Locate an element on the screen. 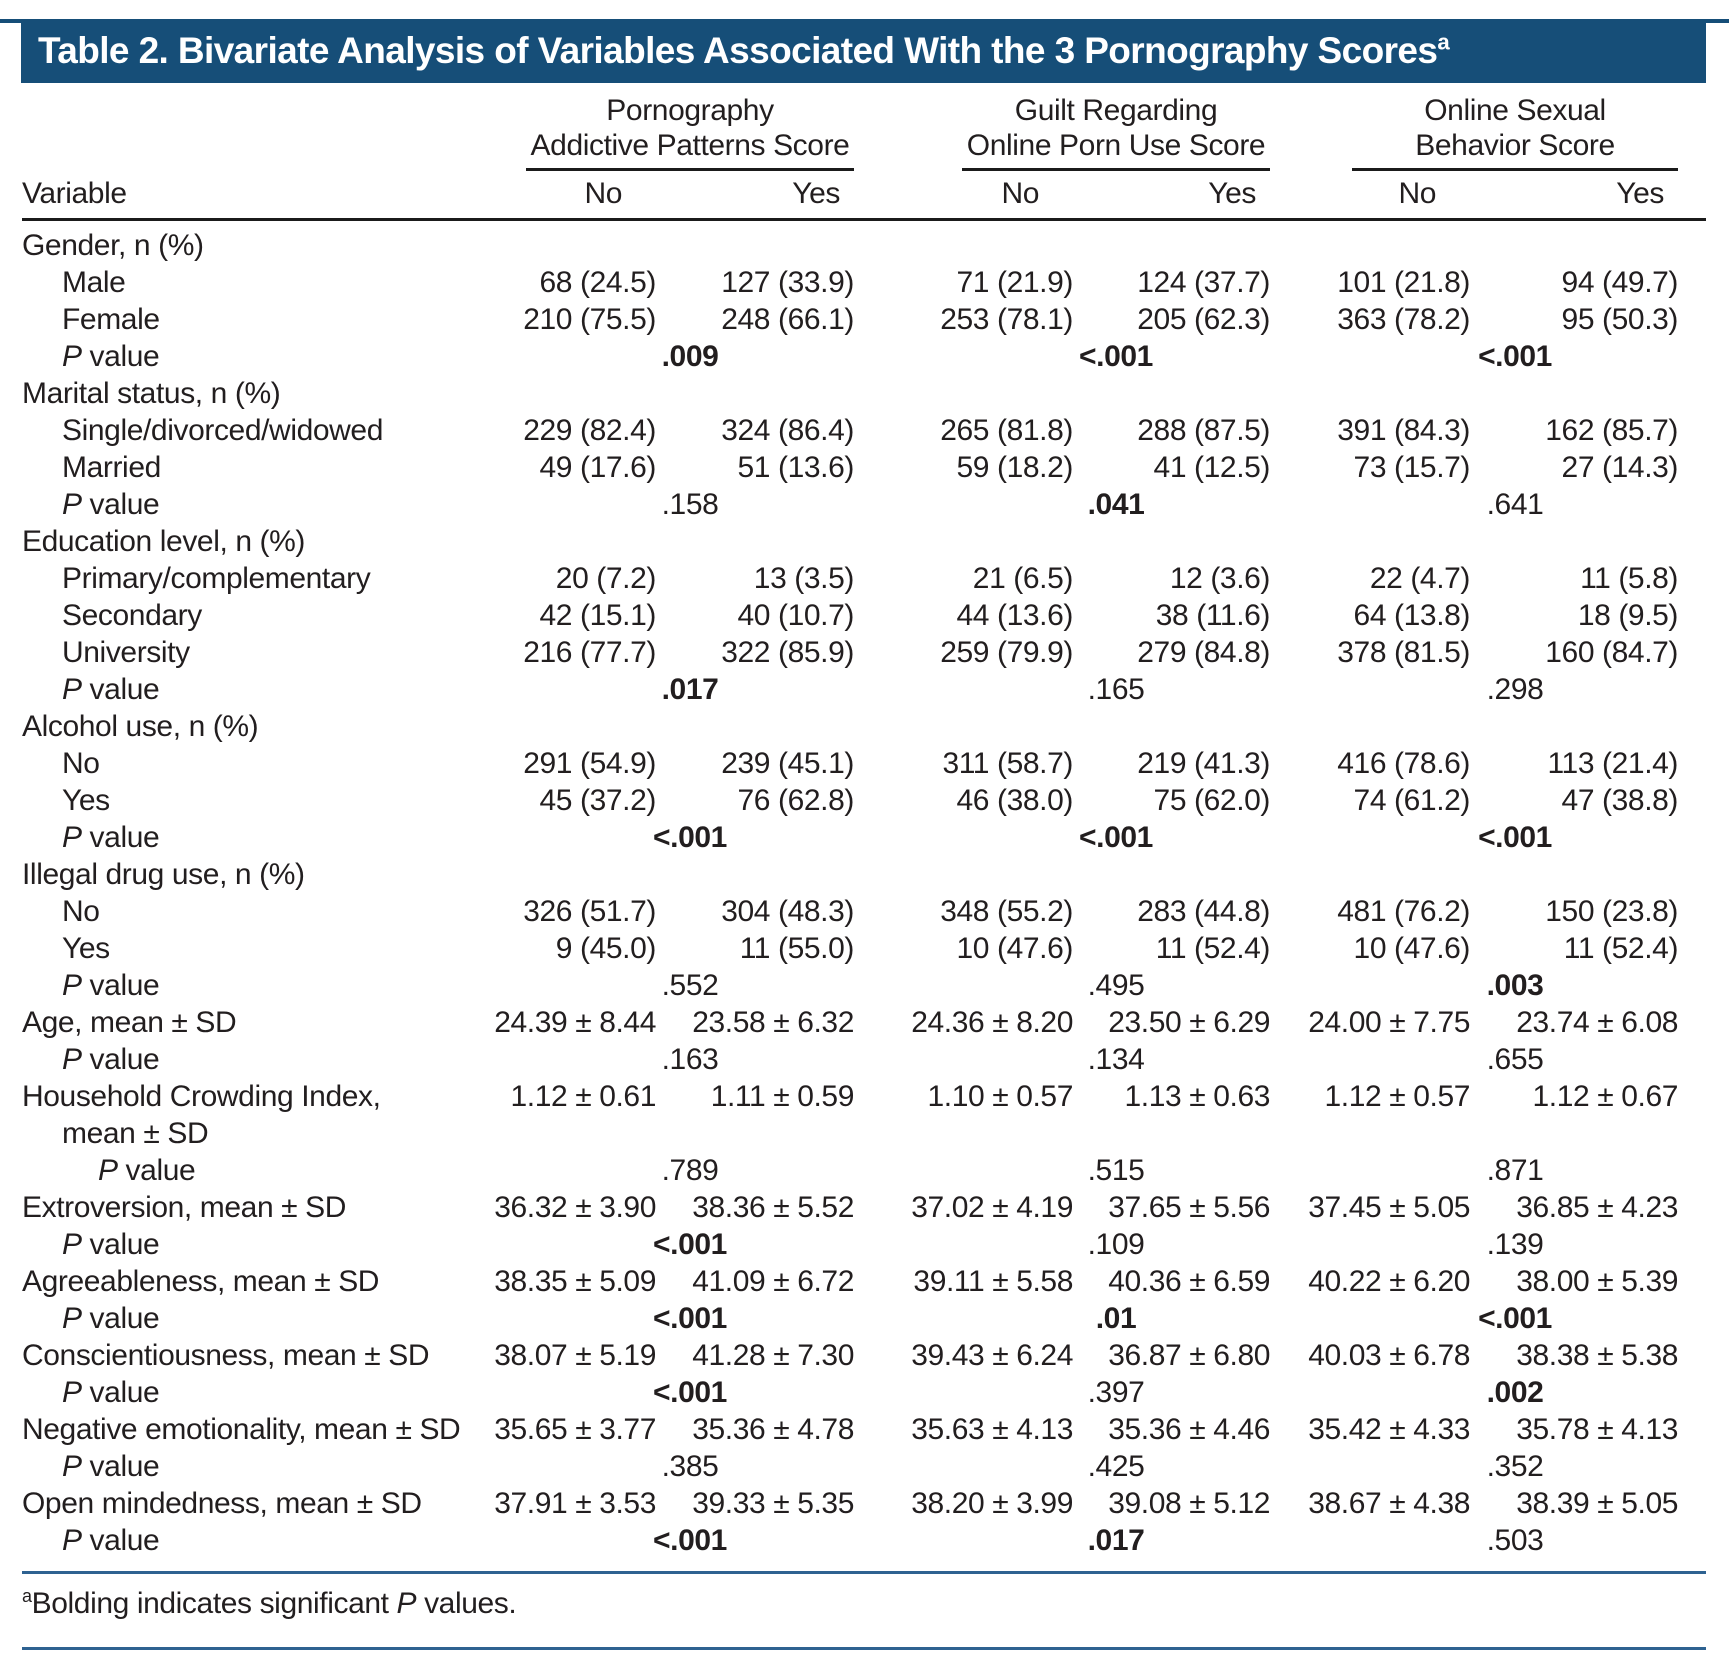  footnote-text: values. is located at coordinates (466, 1603).